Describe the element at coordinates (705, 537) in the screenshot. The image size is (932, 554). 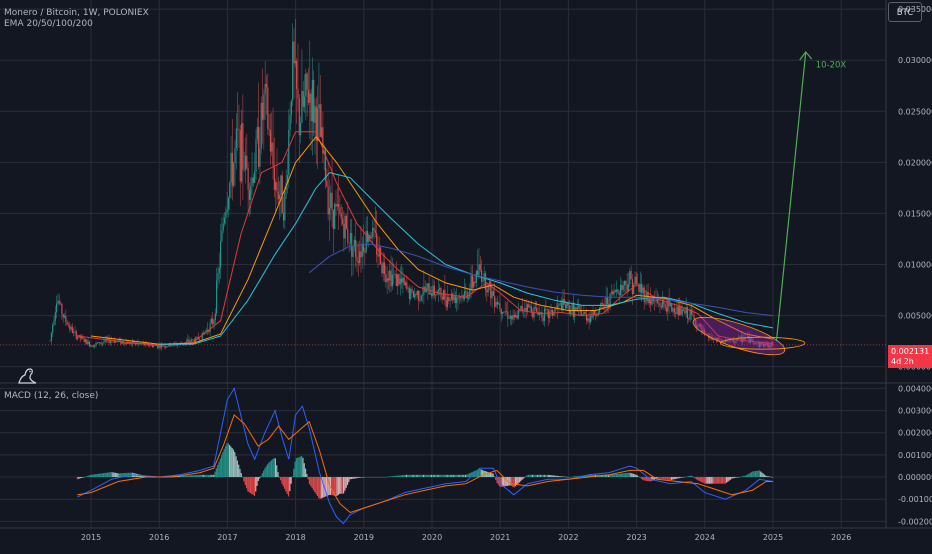
I see `x-tick-label: 2024` at that location.